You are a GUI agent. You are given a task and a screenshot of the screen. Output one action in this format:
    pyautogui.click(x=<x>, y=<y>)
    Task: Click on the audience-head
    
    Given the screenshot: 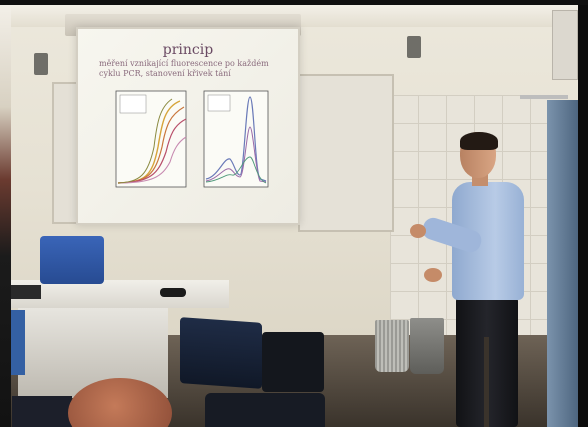 What is the action you would take?
    pyautogui.click(x=120, y=402)
    